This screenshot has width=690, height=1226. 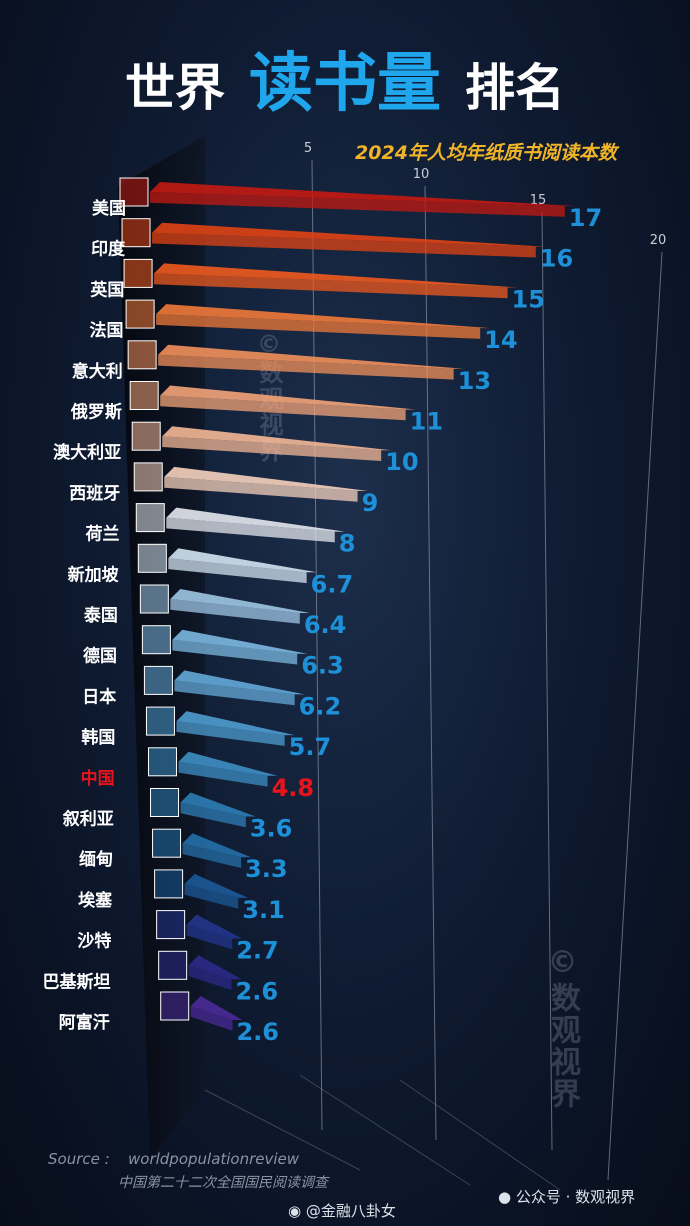 What do you see at coordinates (556, 259) in the screenshot?
I see `value-label: 16` at bounding box center [556, 259].